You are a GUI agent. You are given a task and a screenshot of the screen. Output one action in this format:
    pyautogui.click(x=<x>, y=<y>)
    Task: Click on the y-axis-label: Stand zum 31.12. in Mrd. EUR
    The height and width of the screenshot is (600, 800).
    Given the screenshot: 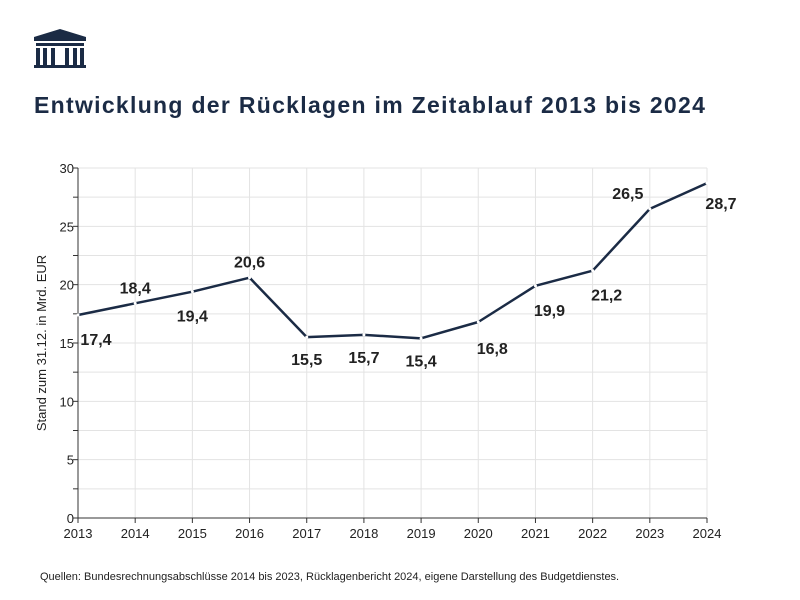 What is the action you would take?
    pyautogui.click(x=41, y=343)
    